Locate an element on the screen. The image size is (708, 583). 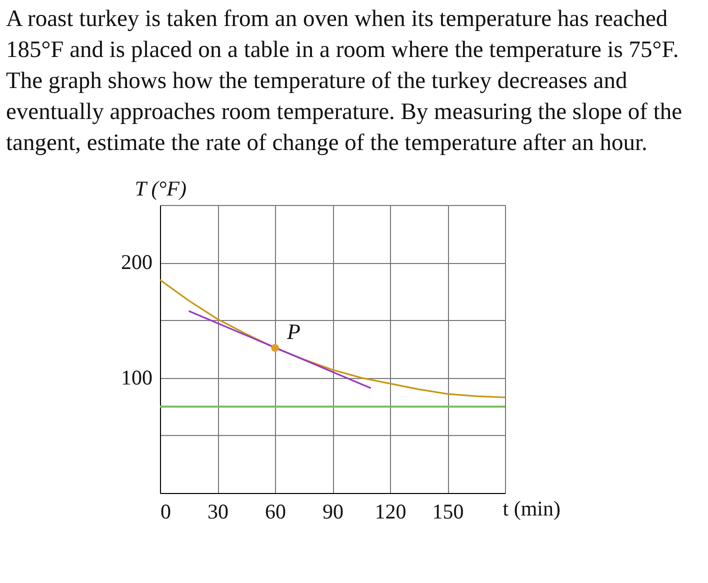
y-tick-label: 100 is located at coordinates (136, 377).